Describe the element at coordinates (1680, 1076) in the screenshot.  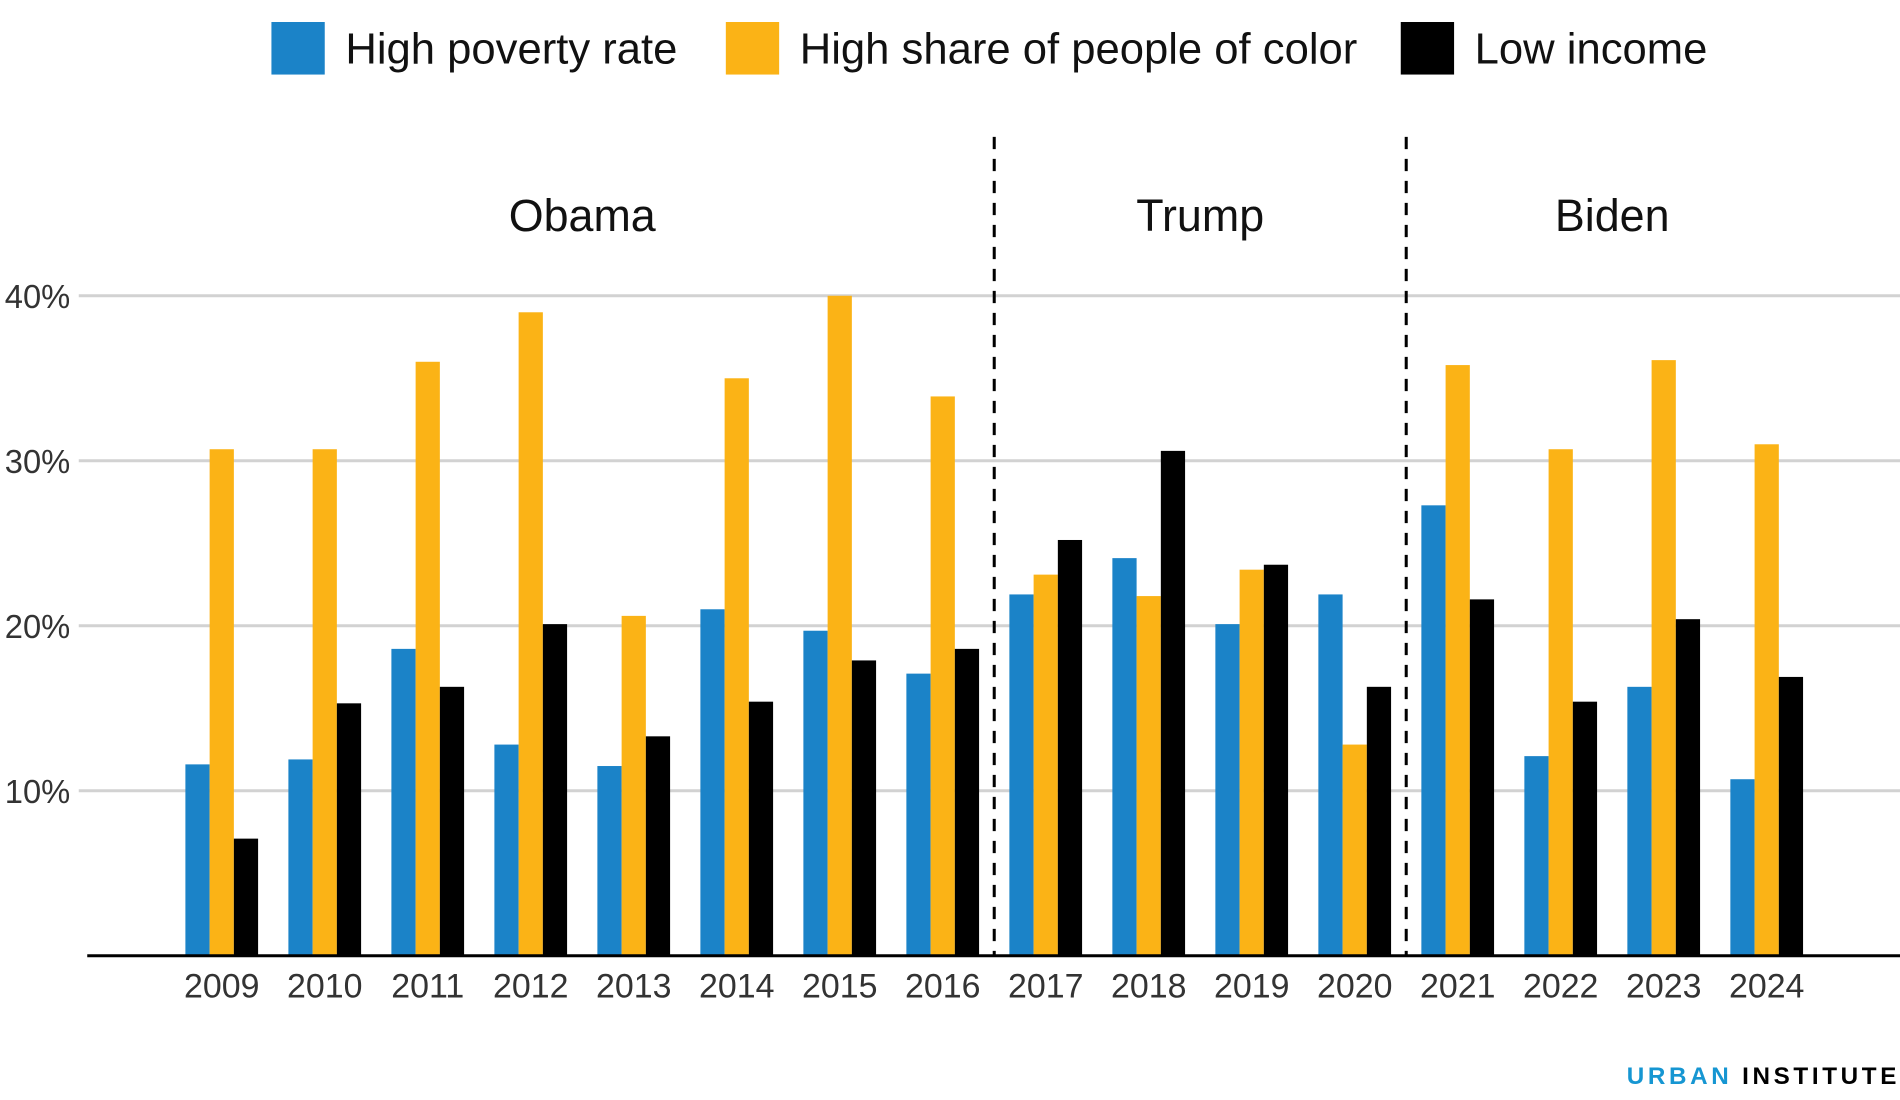
I see `logo-urban: URBAN` at that location.